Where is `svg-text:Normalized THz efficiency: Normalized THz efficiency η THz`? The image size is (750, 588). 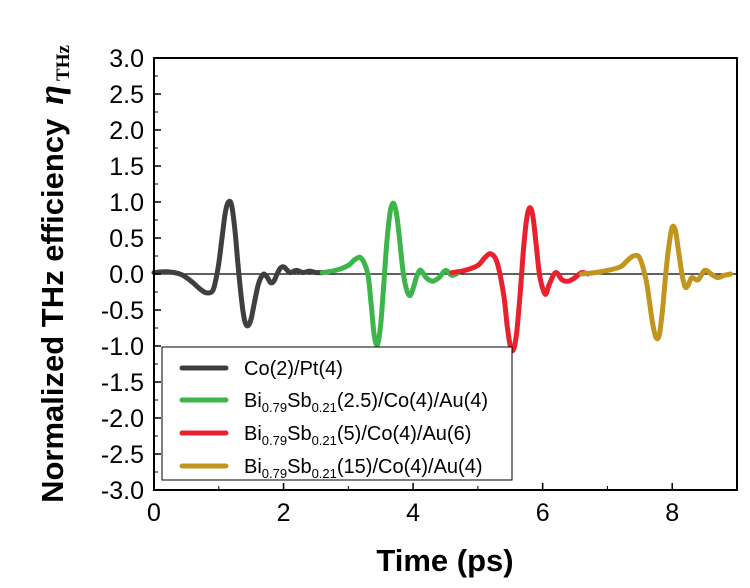 svg-text:Normalized THz efficiency: Normalized THz efficiency η THz is located at coordinates (52, 274).